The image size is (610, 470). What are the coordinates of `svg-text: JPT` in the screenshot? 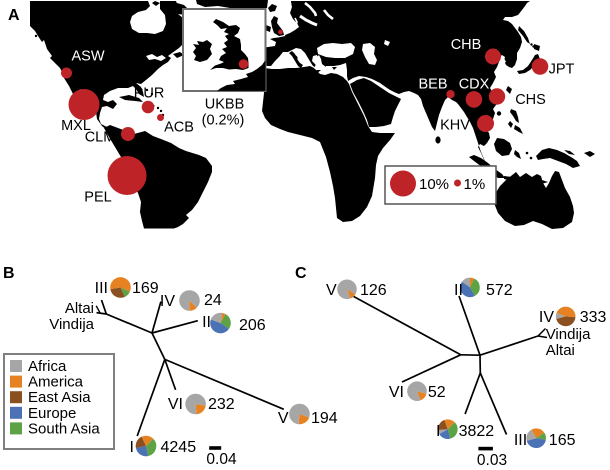 It's located at (562, 70).